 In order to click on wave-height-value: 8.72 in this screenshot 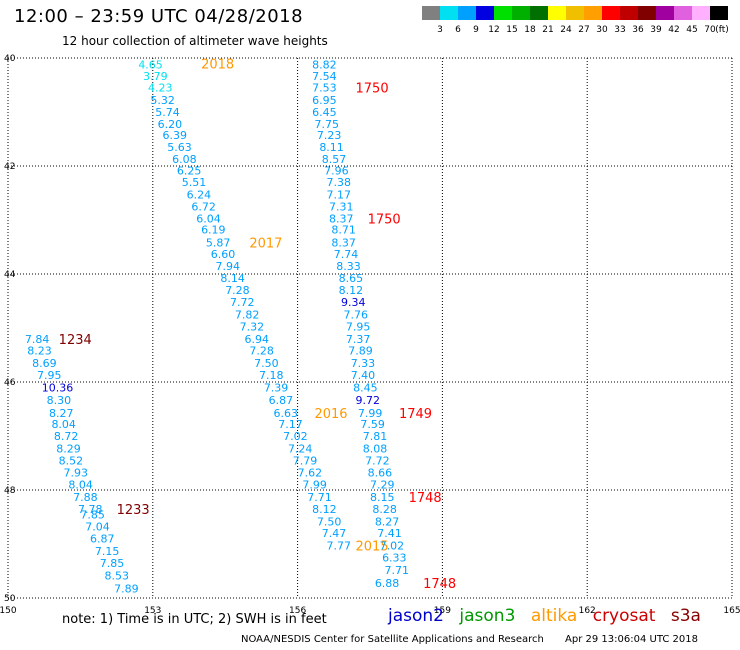, I will do `click(66, 436)`.